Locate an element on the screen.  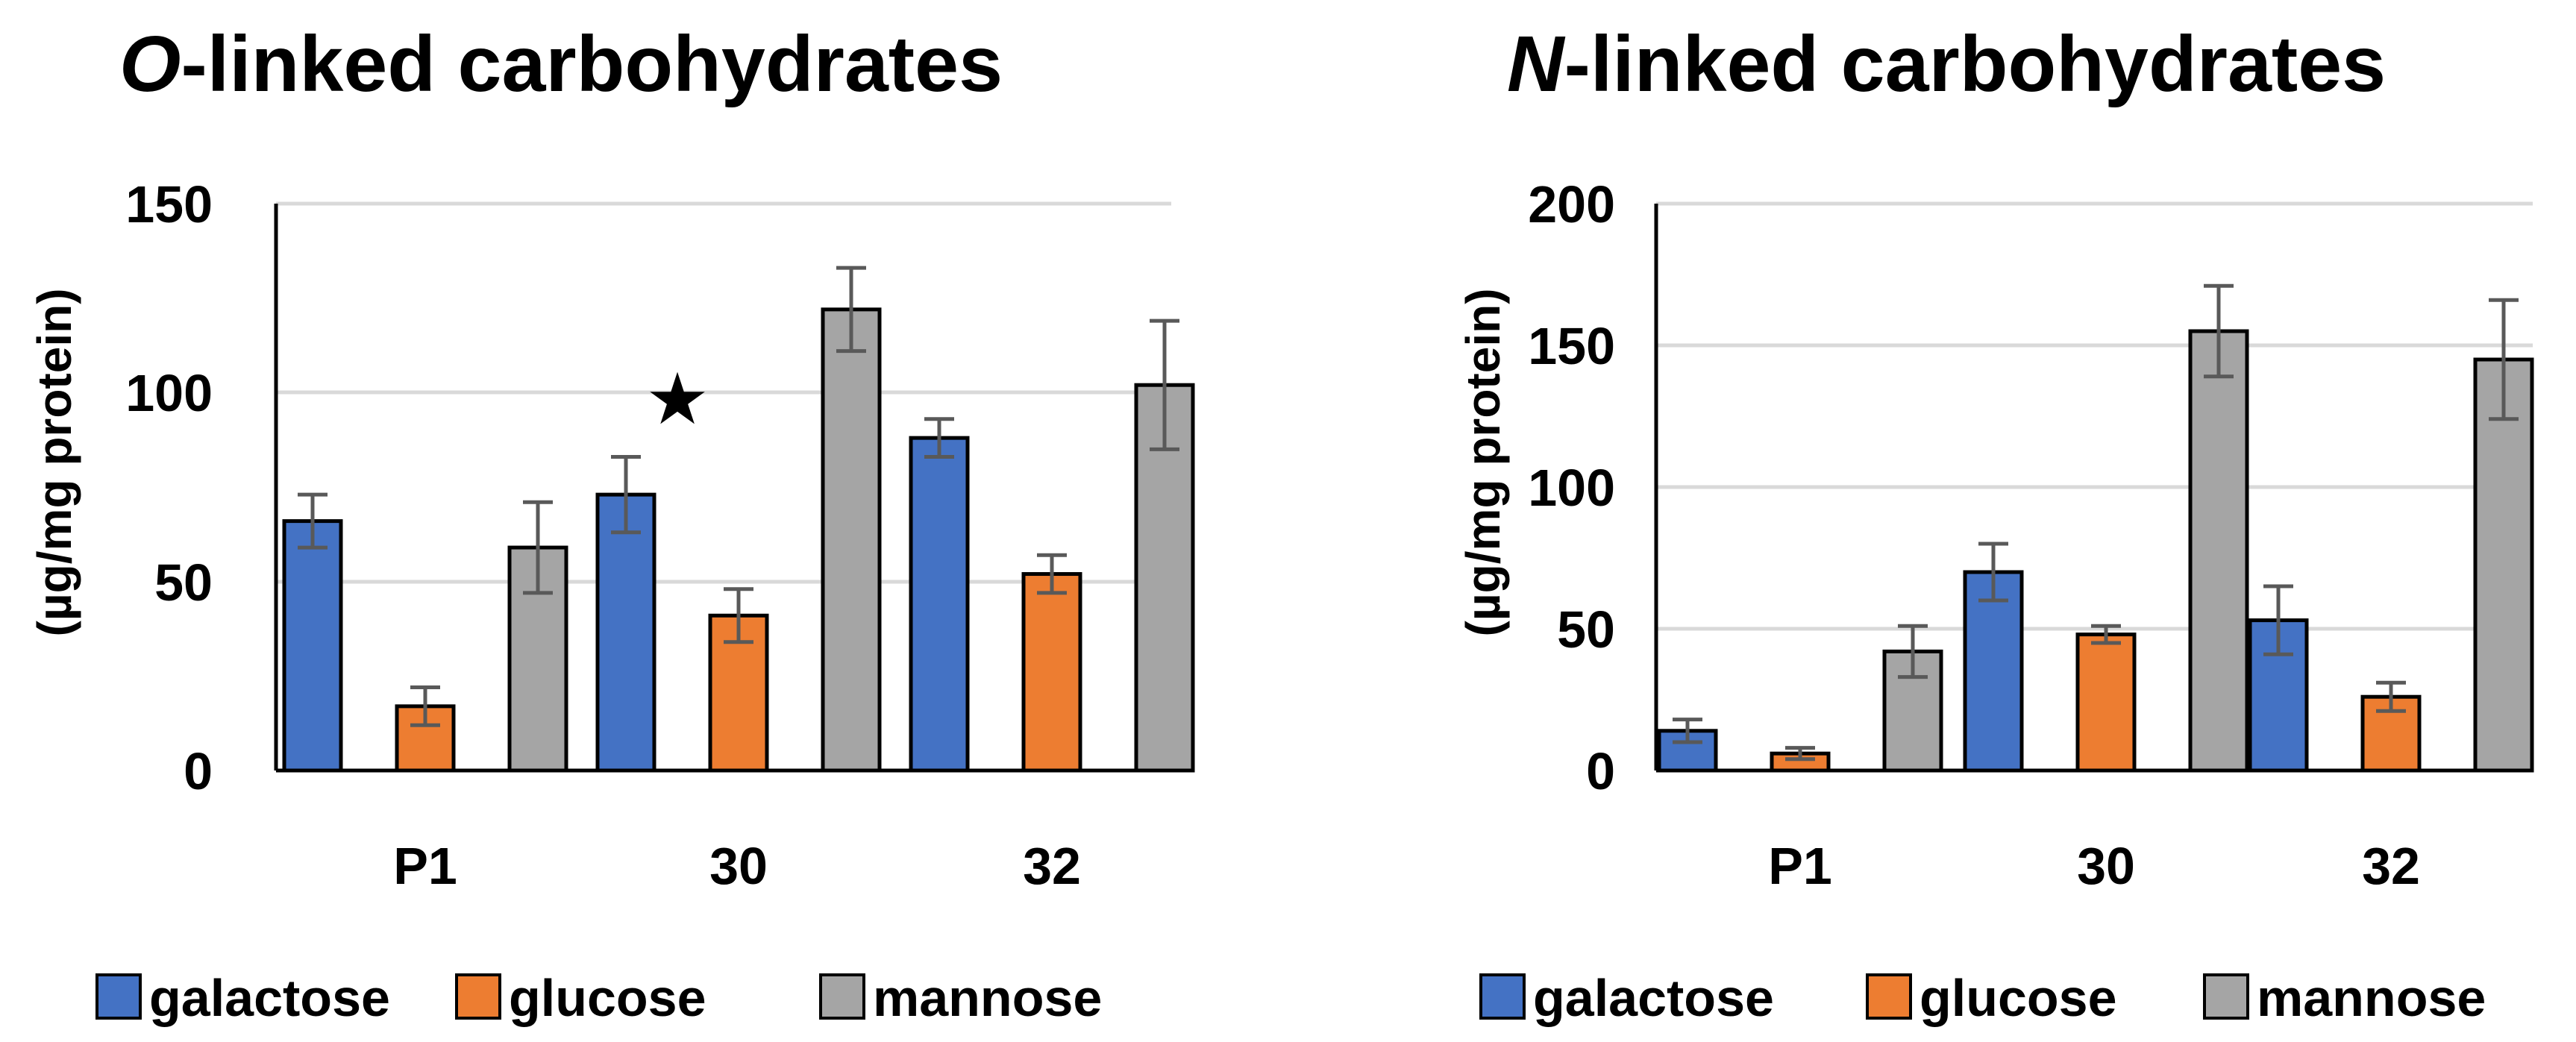
y-tick-labels: 0 50 100 150 is located at coordinates (169, 487).